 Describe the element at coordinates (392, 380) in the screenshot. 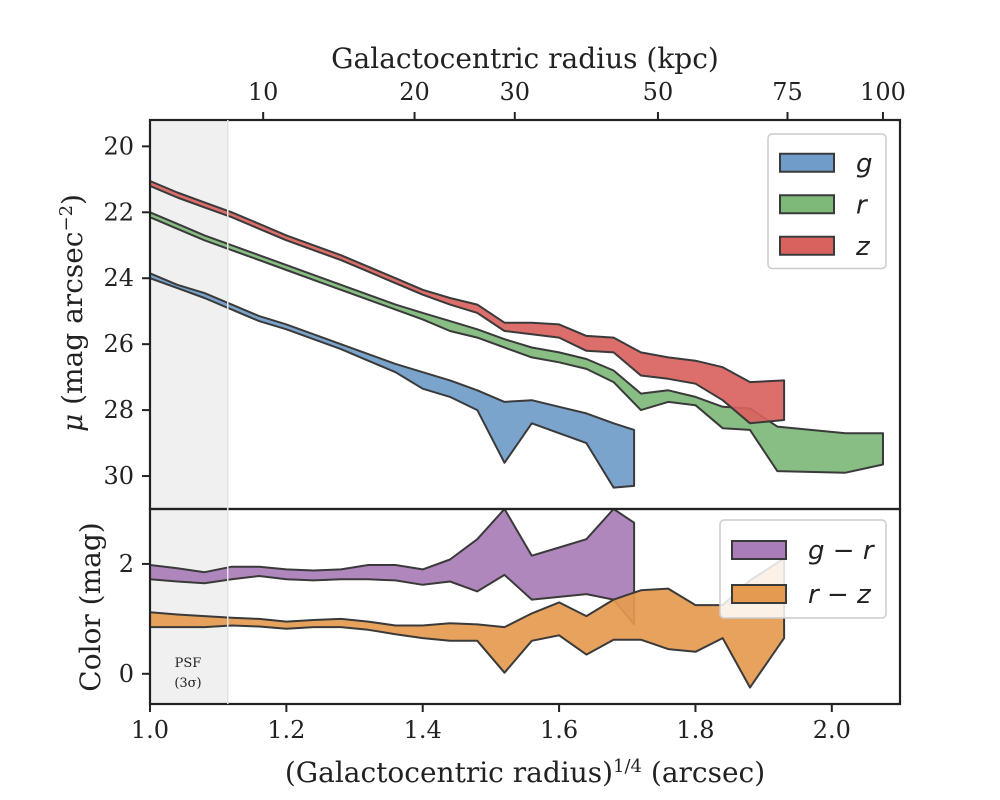

I see `mu-band-g` at that location.